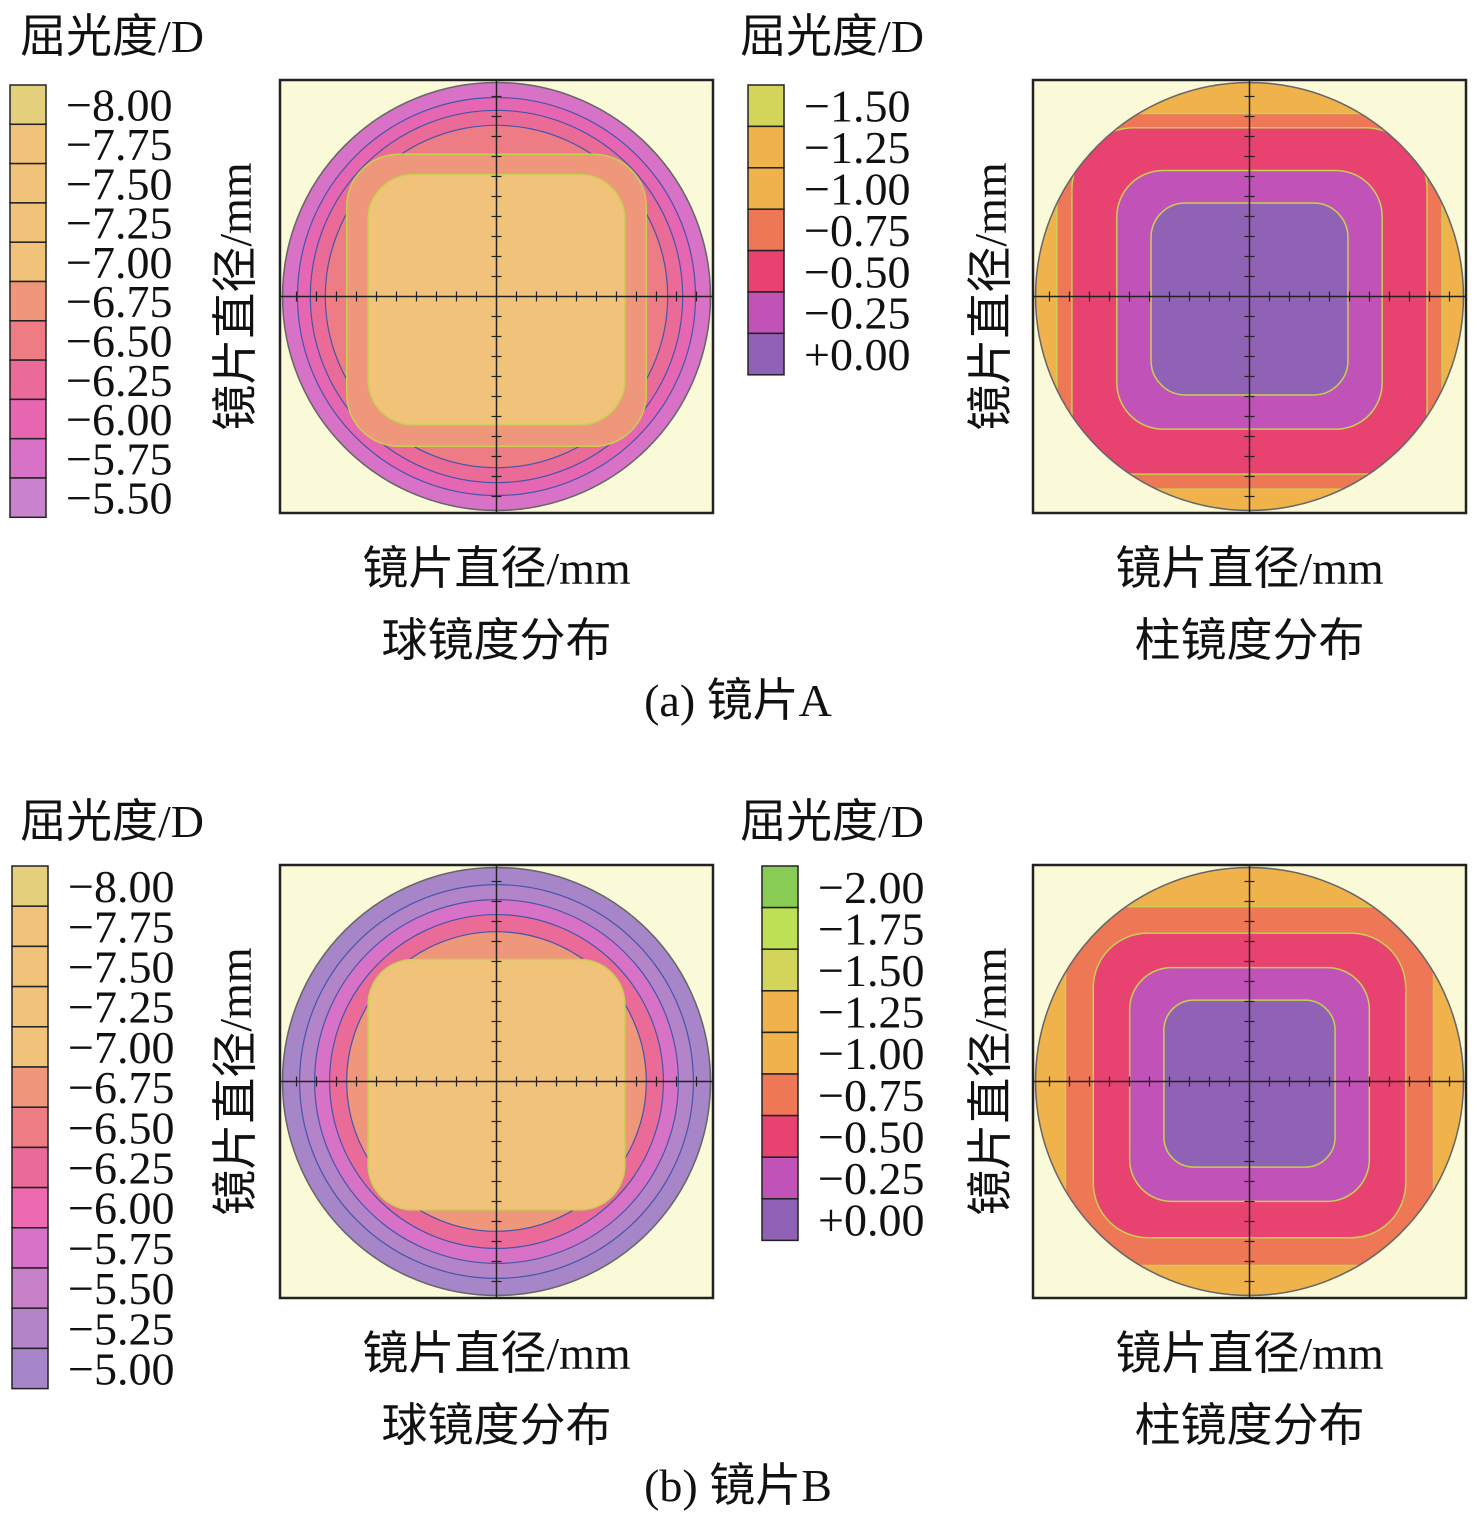 This screenshot has width=1476, height=1519. Describe the element at coordinates (871, 887) in the screenshot. I see `legend-label: −2.00` at that location.